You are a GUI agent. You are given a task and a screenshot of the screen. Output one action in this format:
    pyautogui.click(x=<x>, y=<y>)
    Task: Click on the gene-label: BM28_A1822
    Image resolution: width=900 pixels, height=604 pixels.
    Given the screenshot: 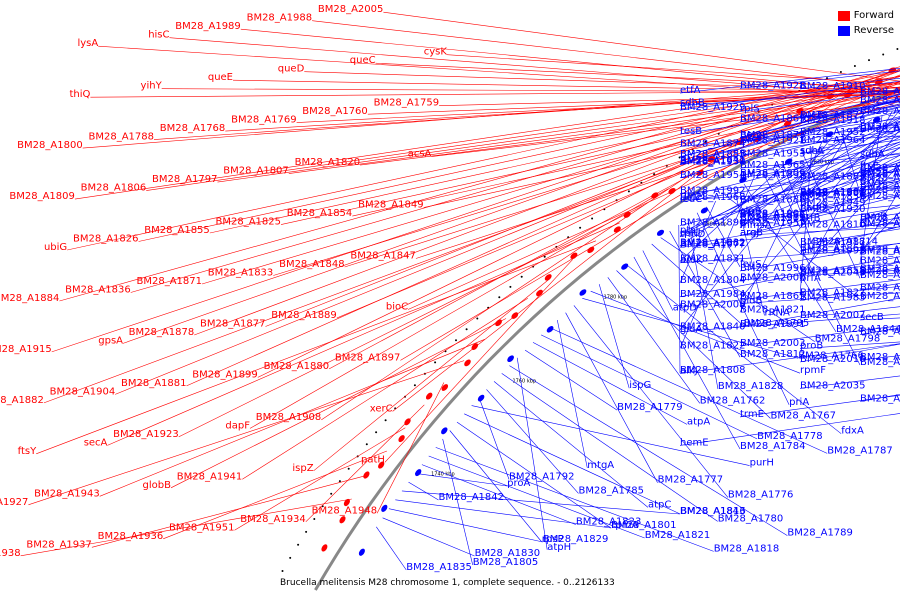 What is the action you would take?
    pyautogui.click(x=713, y=345)
    